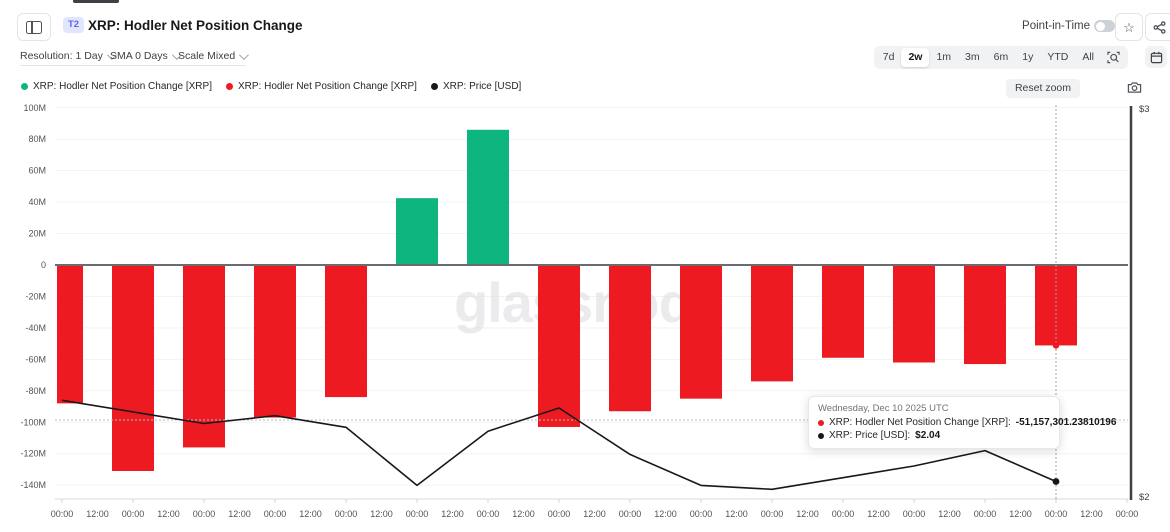  I want to click on star-icon: ☆, so click(1129, 27).